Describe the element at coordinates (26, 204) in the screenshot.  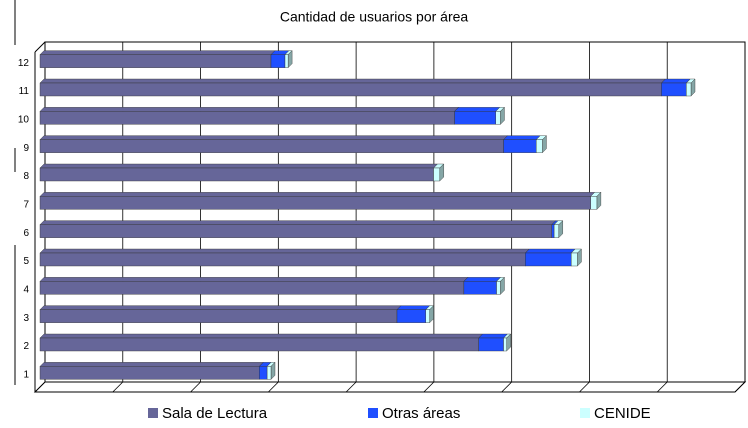
I see `y-tick-label: 7` at that location.